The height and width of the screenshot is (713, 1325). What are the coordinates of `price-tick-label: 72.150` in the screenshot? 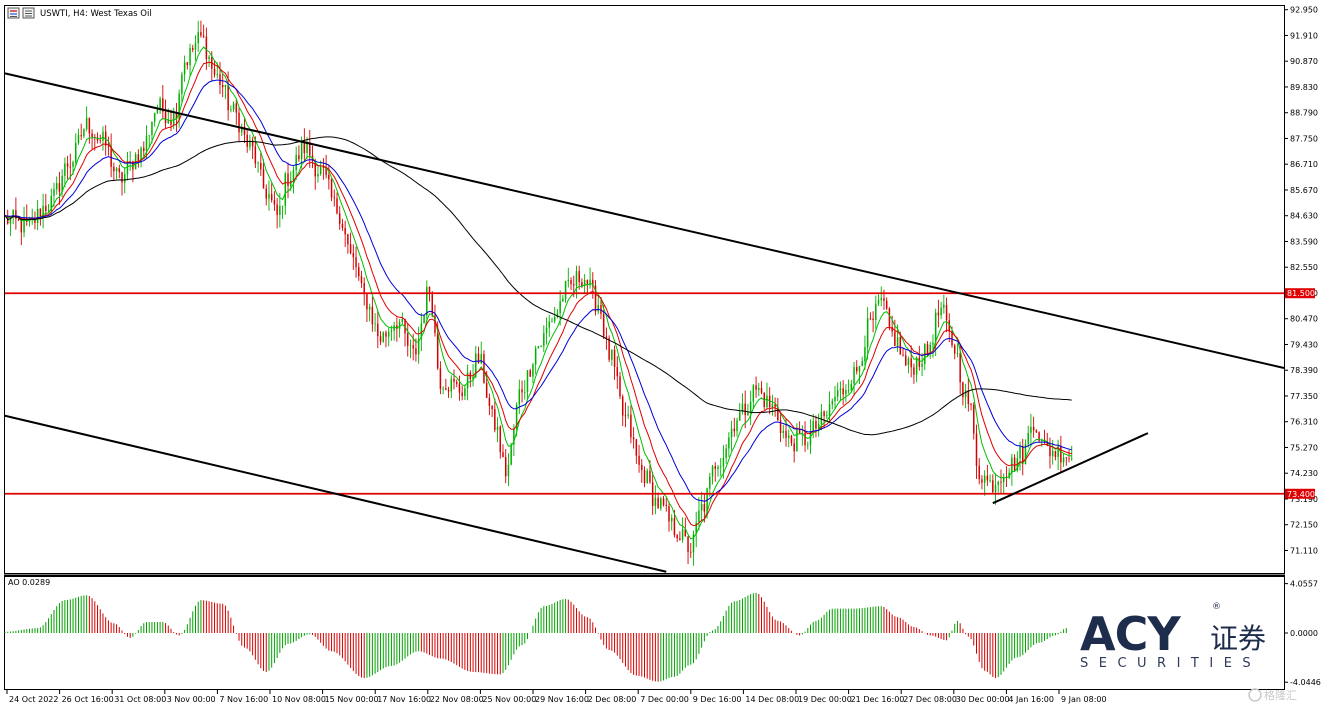 It's located at (1304, 525).